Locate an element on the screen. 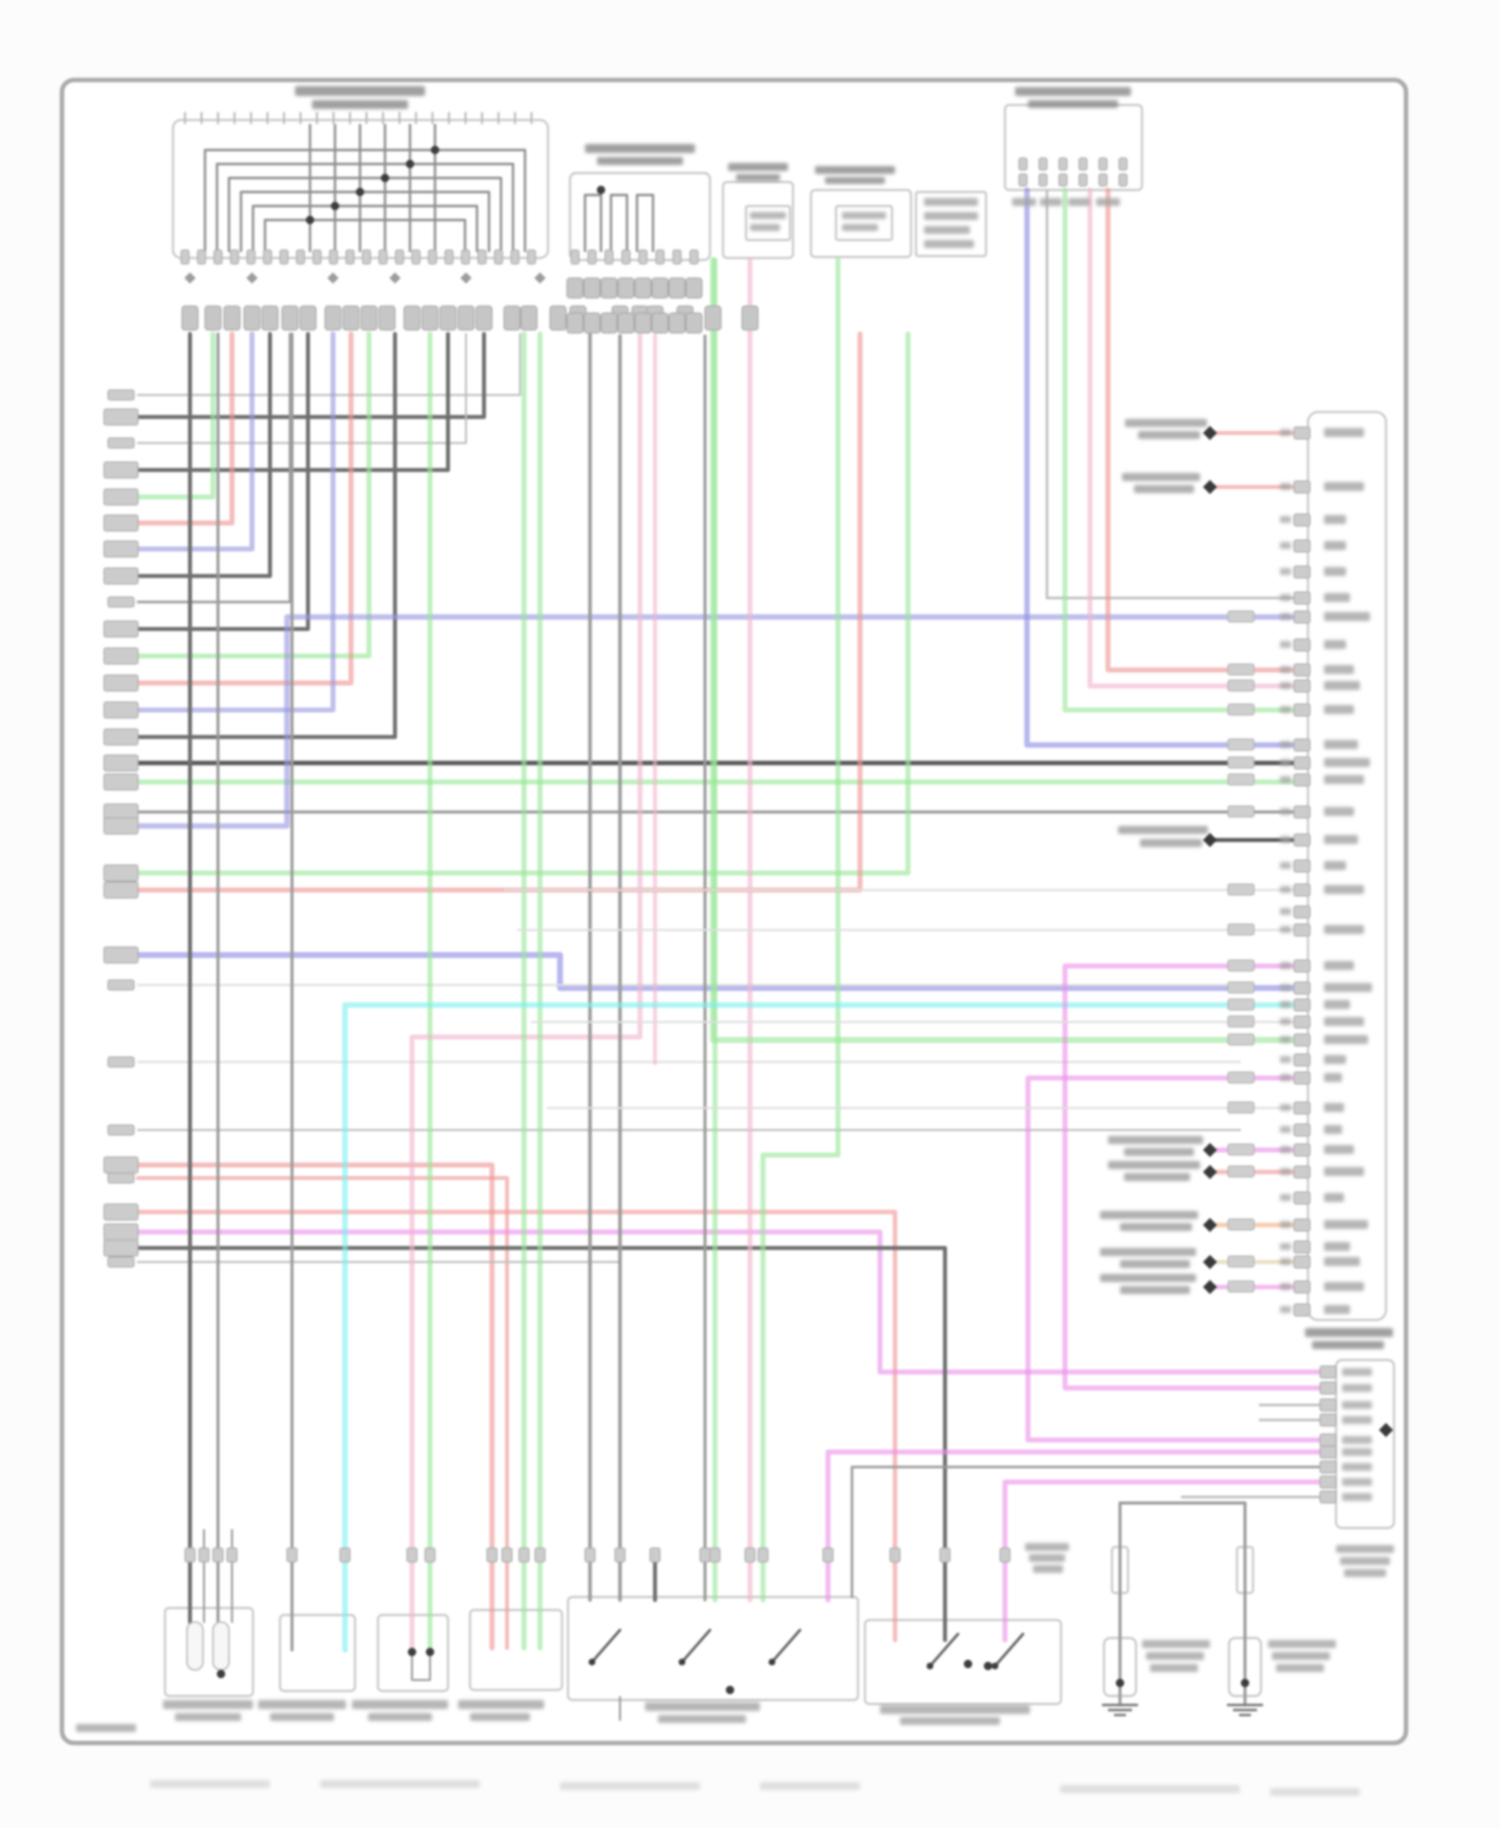 The image size is (1500, 1828). right-bus is located at coordinates (1299, 964).